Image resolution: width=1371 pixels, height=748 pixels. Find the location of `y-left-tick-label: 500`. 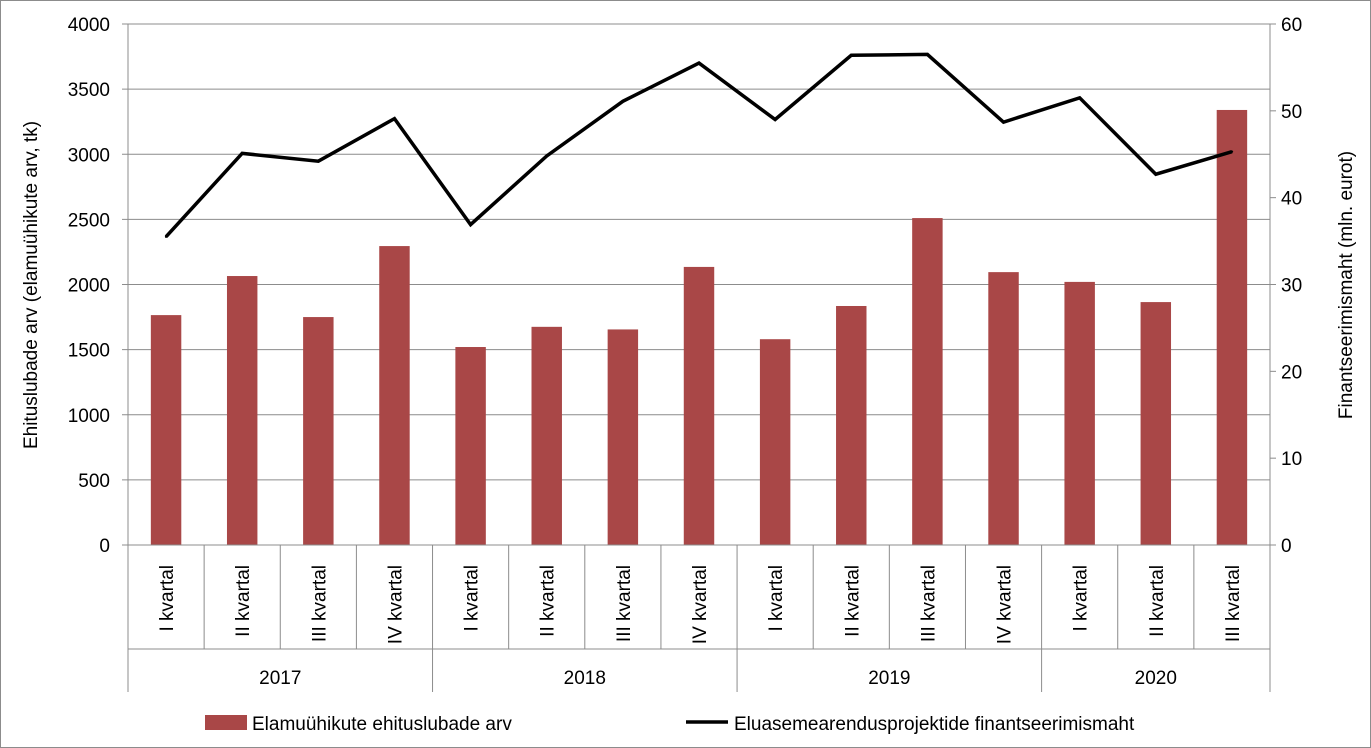

y-left-tick-label: 500 is located at coordinates (94, 481).